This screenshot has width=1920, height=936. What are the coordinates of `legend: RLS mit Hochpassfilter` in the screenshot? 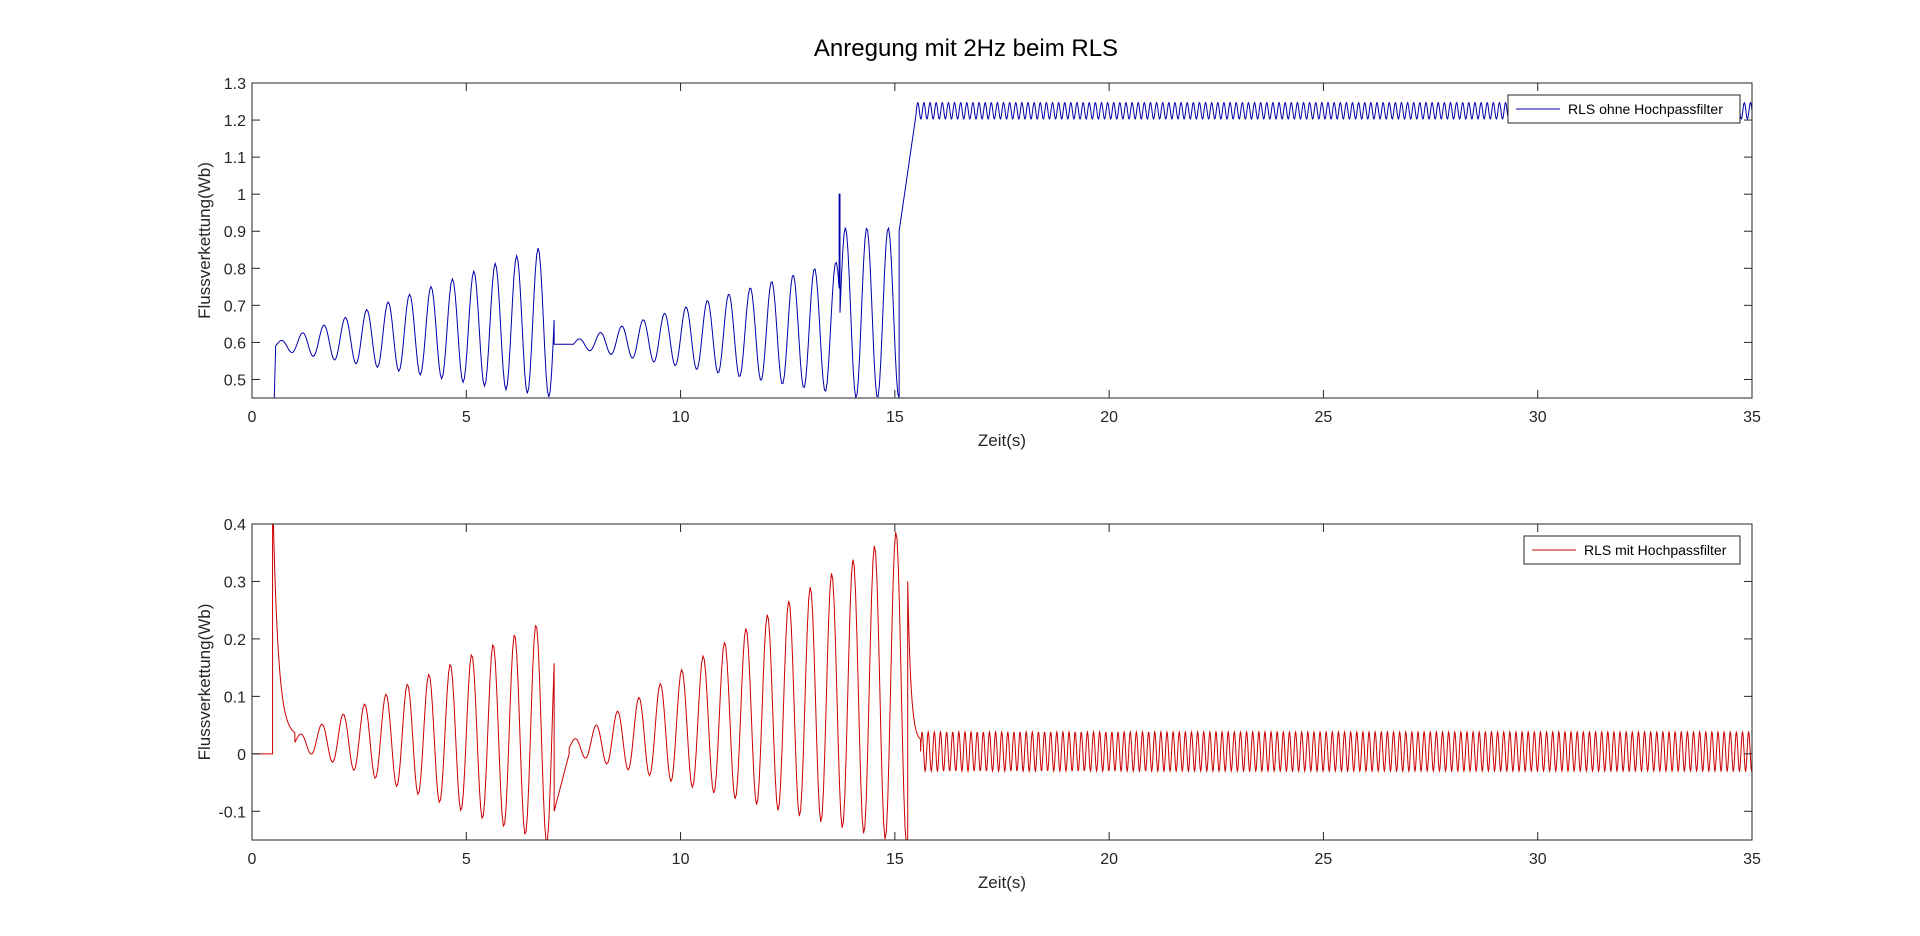 It's located at (1632, 550).